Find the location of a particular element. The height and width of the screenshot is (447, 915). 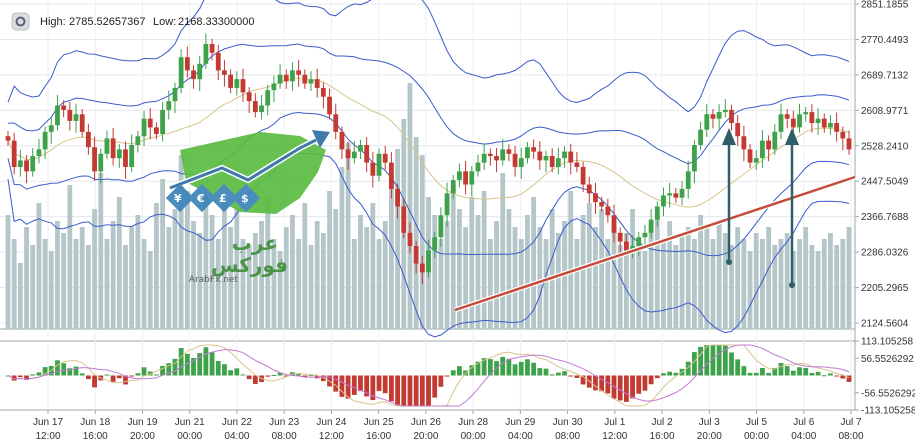

time-tick-time: 12:00 is located at coordinates (331, 436).